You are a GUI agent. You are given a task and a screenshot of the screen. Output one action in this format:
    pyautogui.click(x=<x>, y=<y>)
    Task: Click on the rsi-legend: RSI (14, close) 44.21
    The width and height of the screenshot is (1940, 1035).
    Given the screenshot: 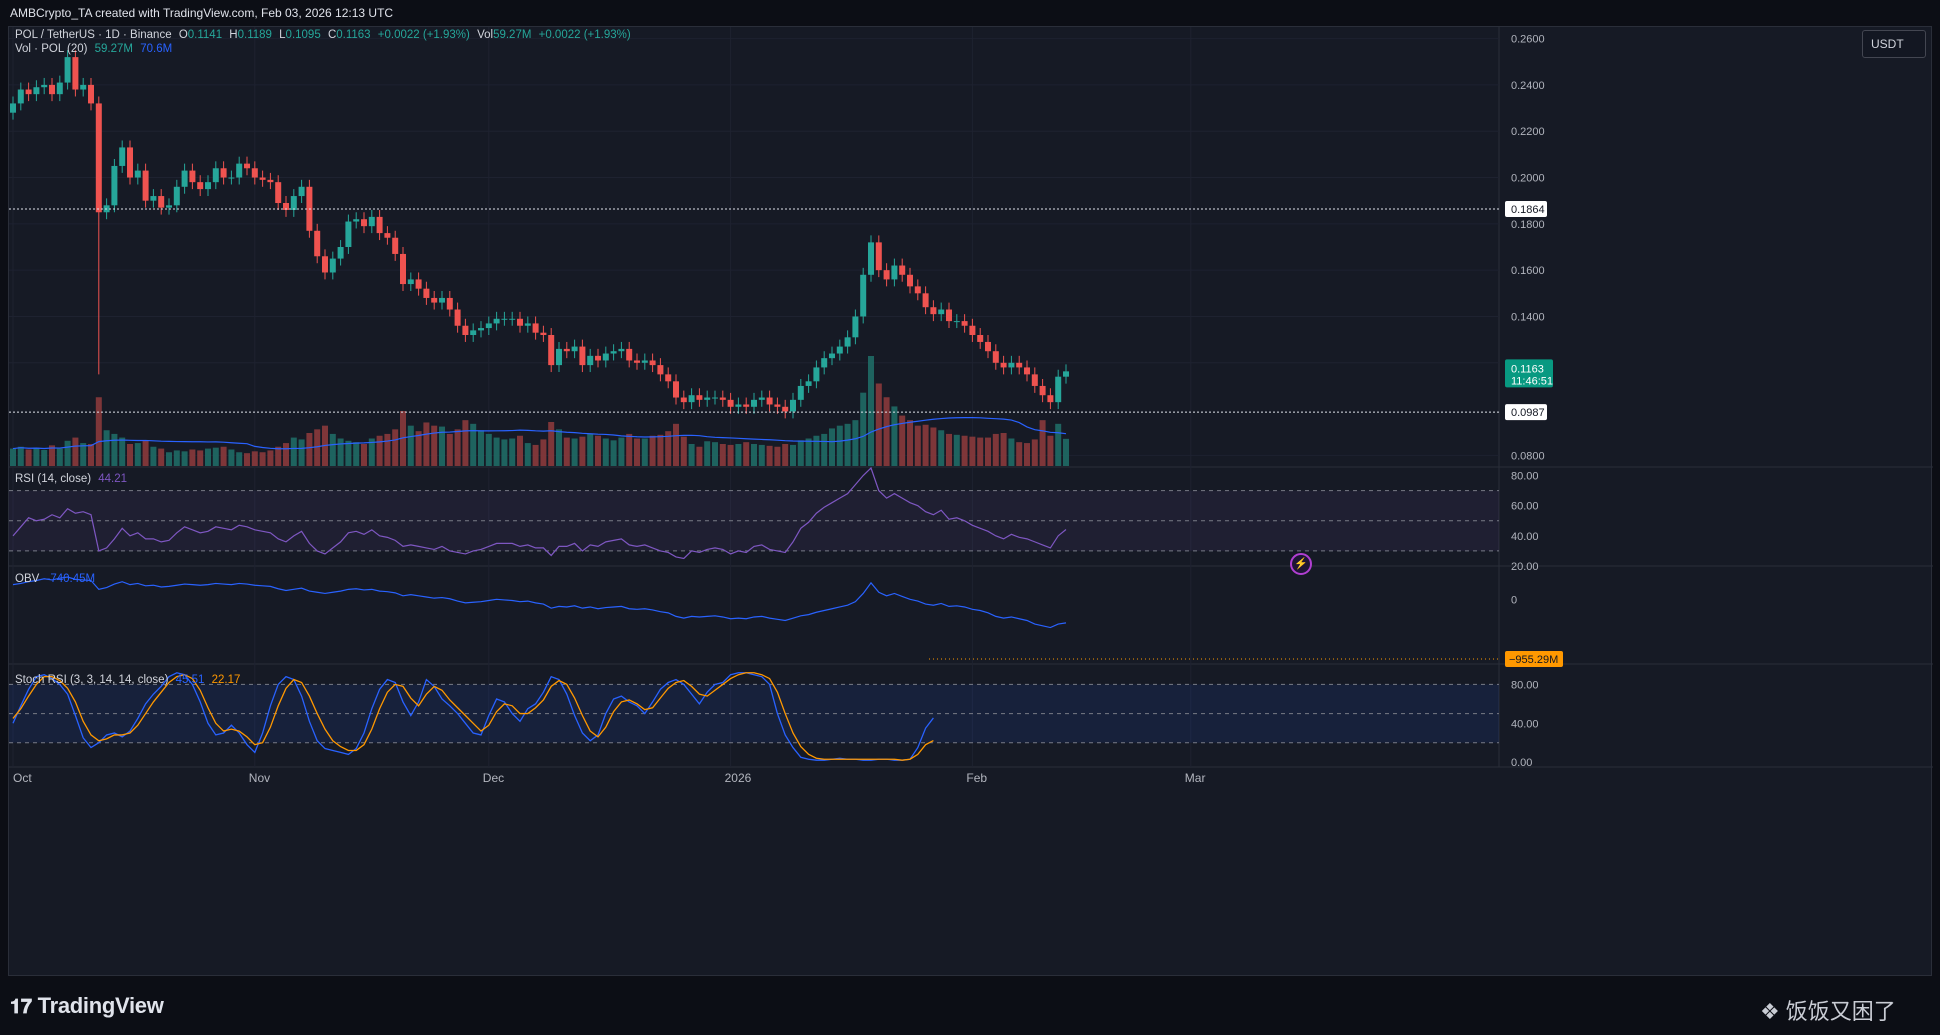 What is the action you would take?
    pyautogui.click(x=71, y=479)
    